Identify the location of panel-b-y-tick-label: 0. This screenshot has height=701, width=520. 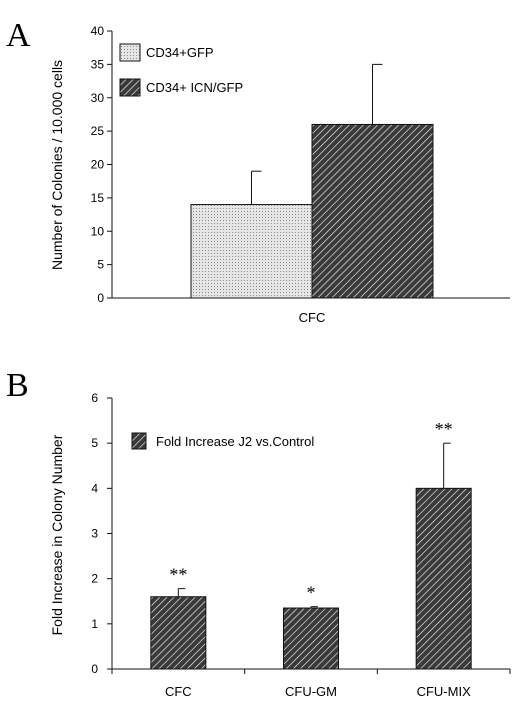
(94, 669).